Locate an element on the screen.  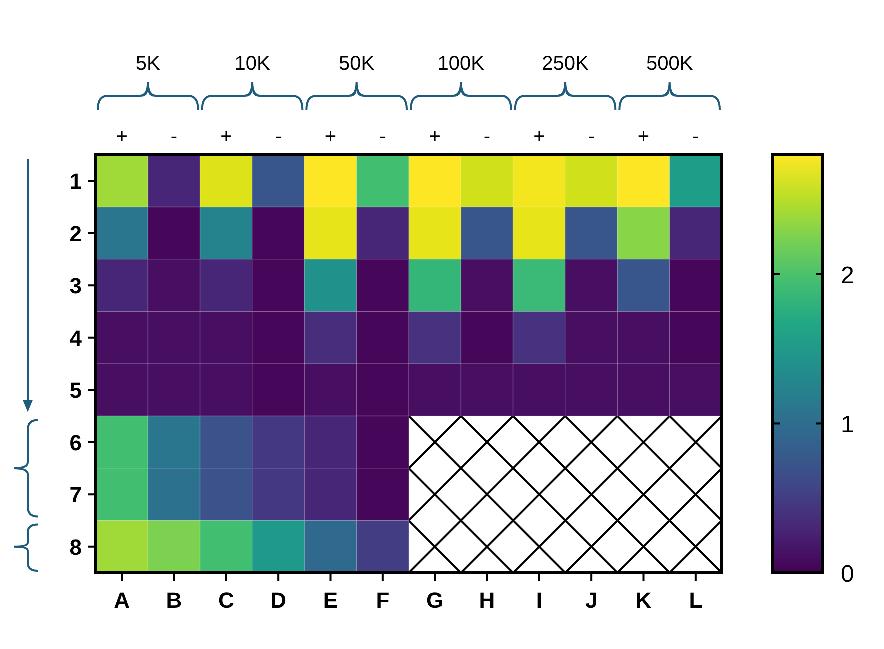
y-tick-label: 7 is located at coordinates (76, 495).